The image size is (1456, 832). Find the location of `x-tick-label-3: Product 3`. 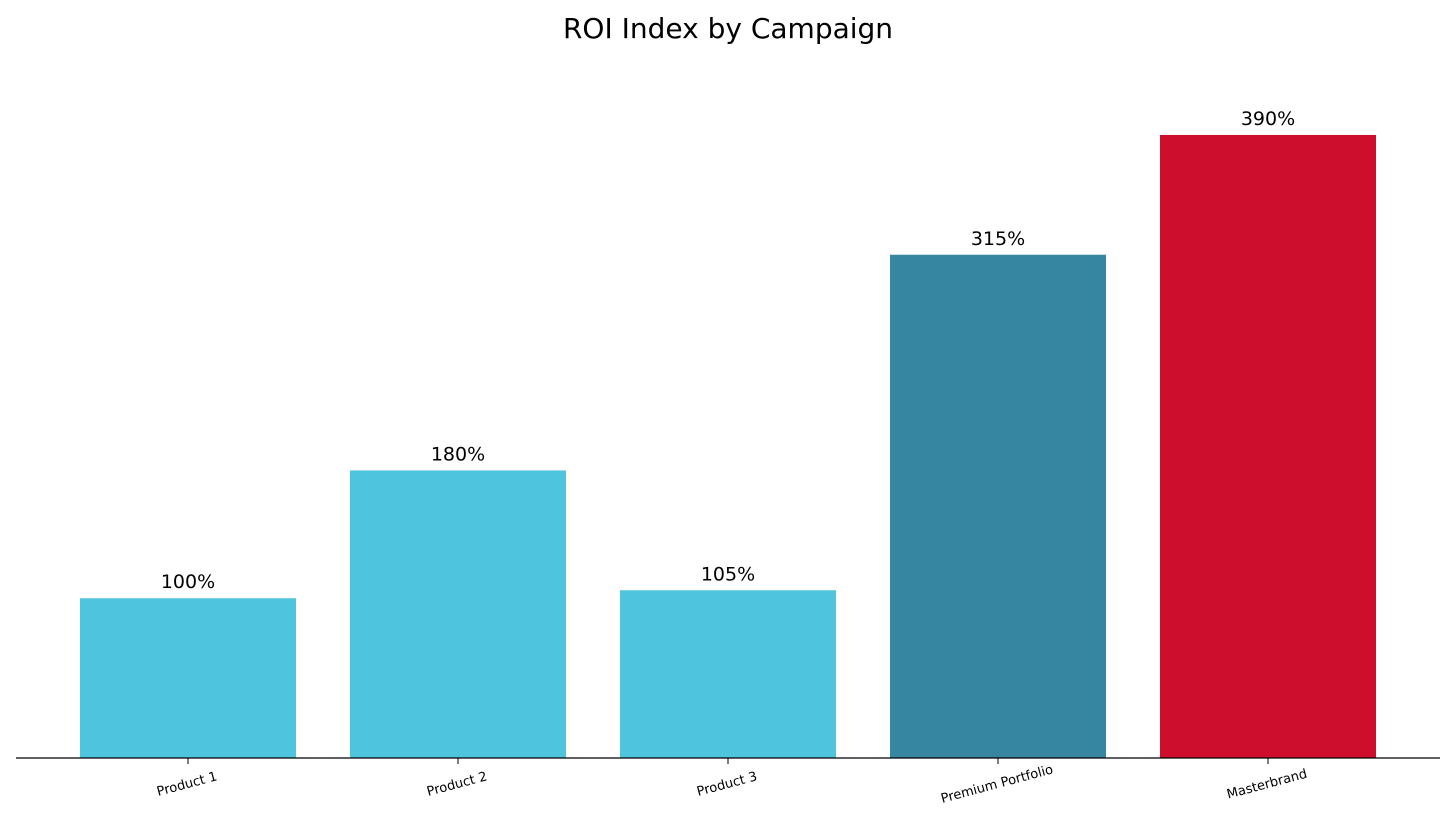

x-tick-label-3: Product 3 is located at coordinates (727, 784).